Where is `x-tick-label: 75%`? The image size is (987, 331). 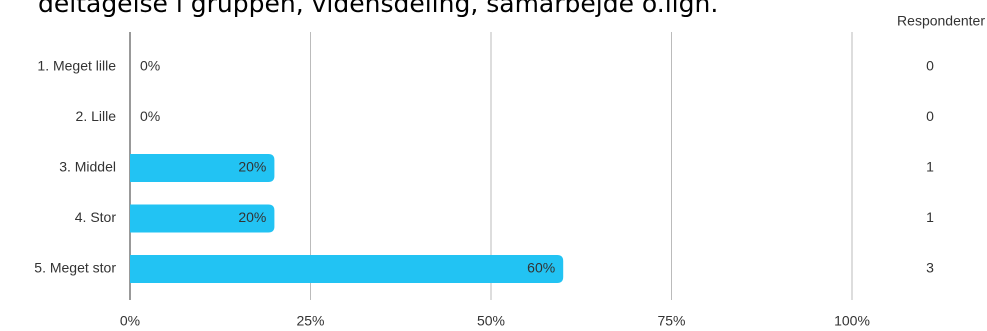 x-tick-label: 75% is located at coordinates (671, 321).